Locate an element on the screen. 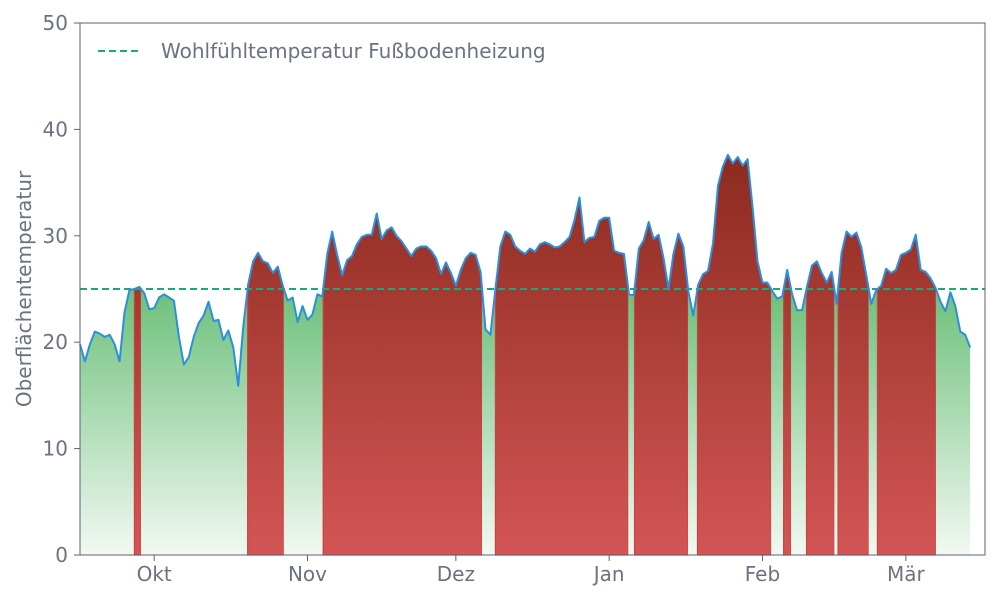 The height and width of the screenshot is (600, 1000). legend: Wohlfühltemperatur Fußbodenheizung is located at coordinates (322, 51).